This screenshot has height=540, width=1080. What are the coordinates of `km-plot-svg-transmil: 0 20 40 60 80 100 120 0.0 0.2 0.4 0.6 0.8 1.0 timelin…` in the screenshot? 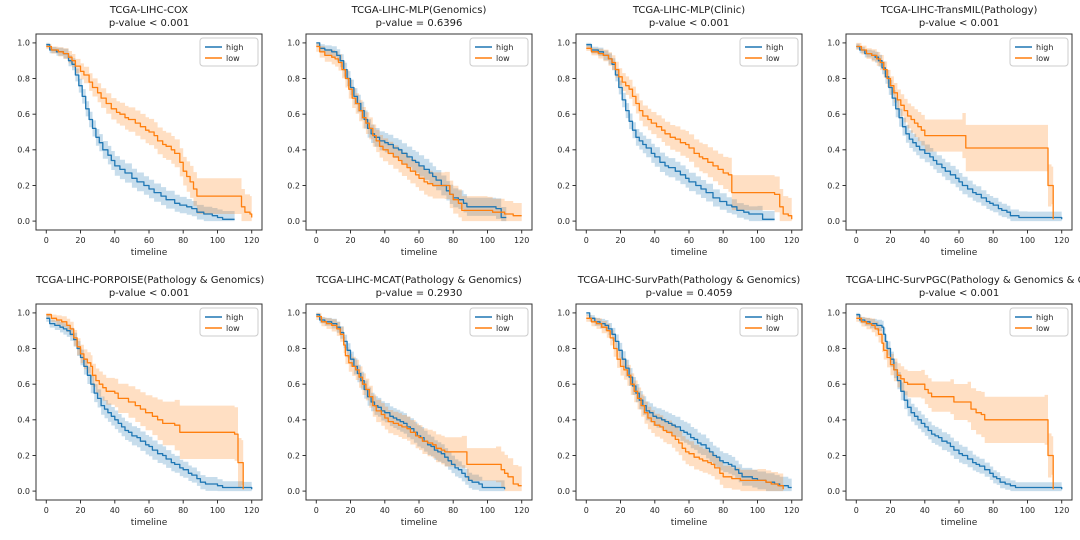 It's located at (950, 145).